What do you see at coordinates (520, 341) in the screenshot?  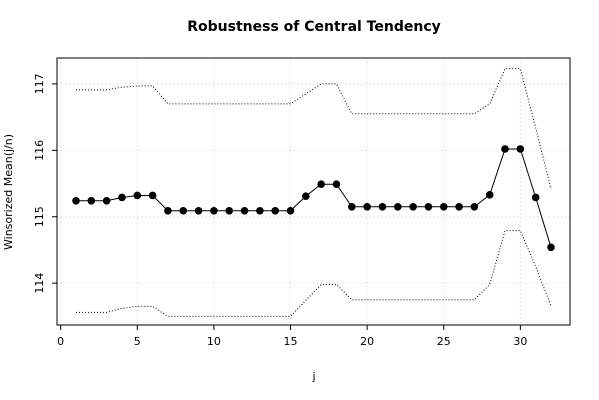 I see `x-tick-label: 30` at bounding box center [520, 341].